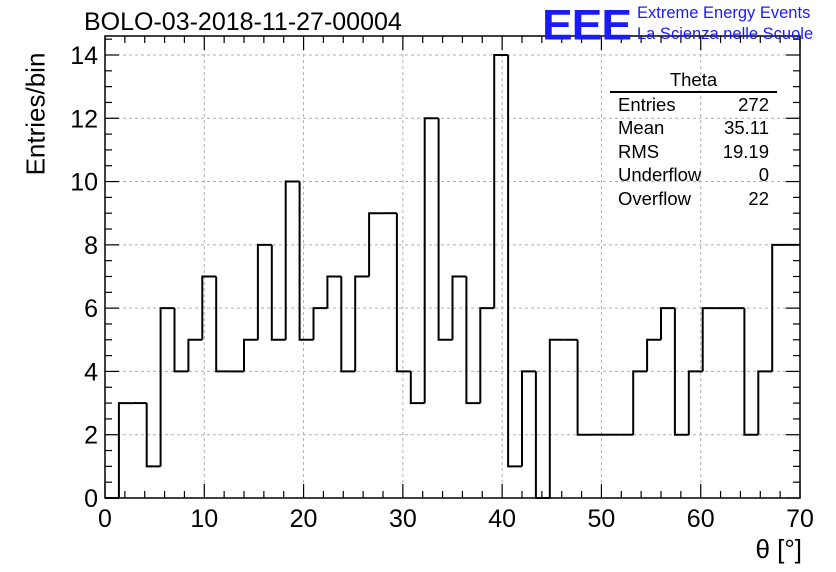 Image resolution: width=836 pixels, height=572 pixels. I want to click on logo-caption-line2: La Scienza nelle Scuole, so click(725, 34).